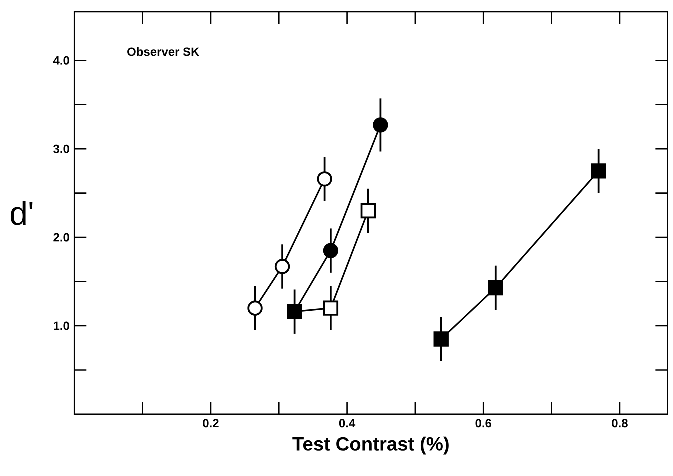 Image resolution: width=673 pixels, height=476 pixels. I want to click on y-tick-label: 2.0, so click(62, 237).